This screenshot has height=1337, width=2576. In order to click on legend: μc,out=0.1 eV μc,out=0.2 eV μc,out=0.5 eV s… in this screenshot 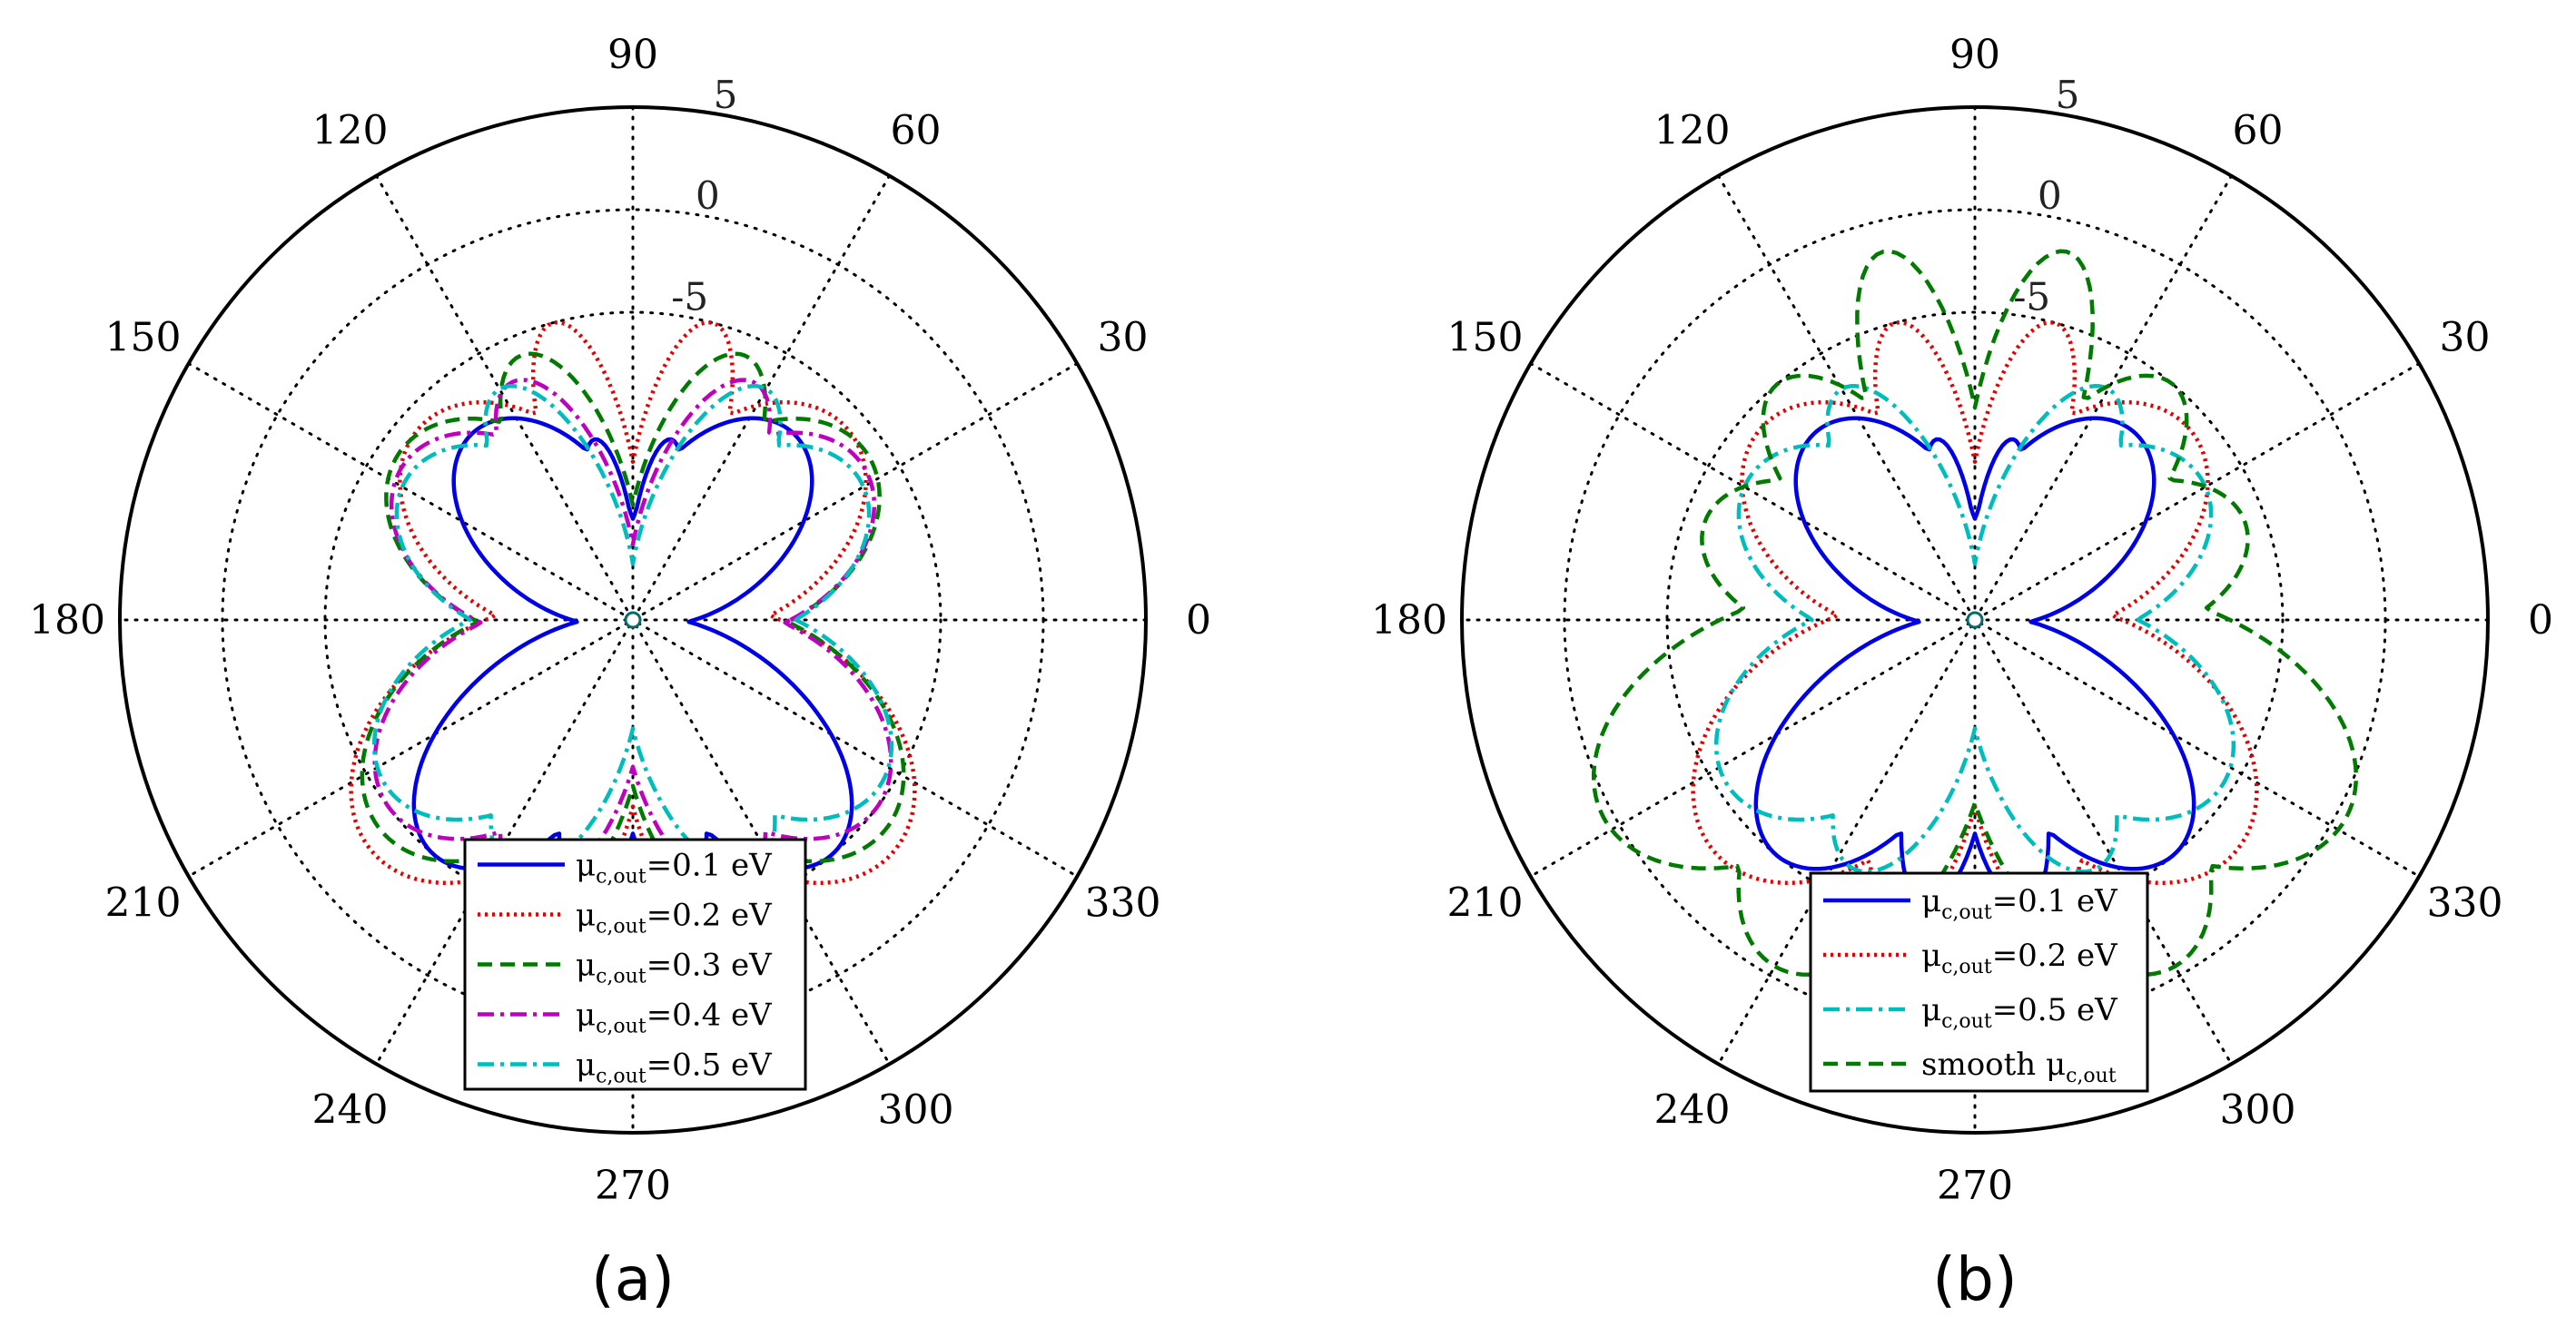, I will do `click(1979, 982)`.